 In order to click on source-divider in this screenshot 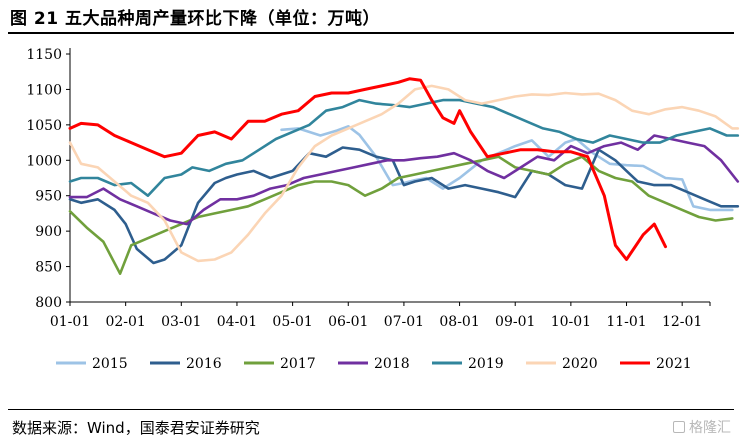, I will do `click(371, 409)`.